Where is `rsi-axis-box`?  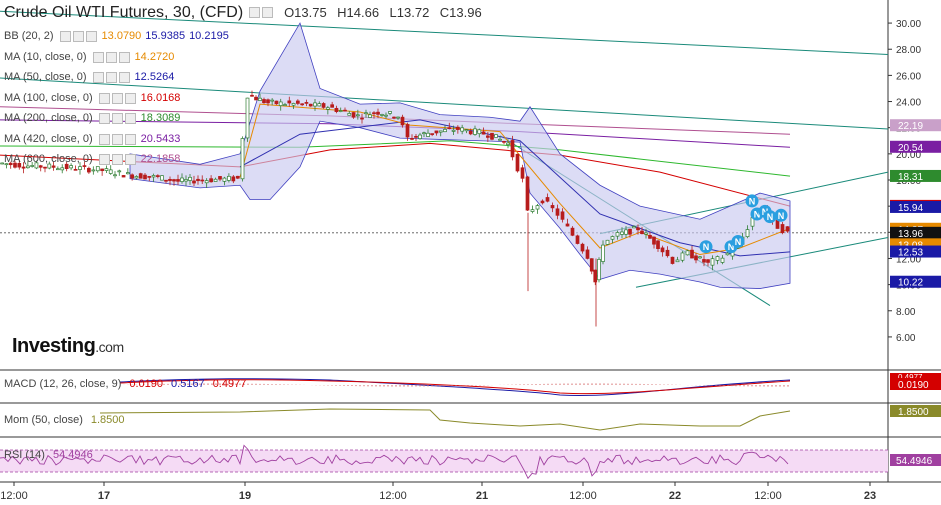 rsi-axis-box is located at coordinates (915, 460).